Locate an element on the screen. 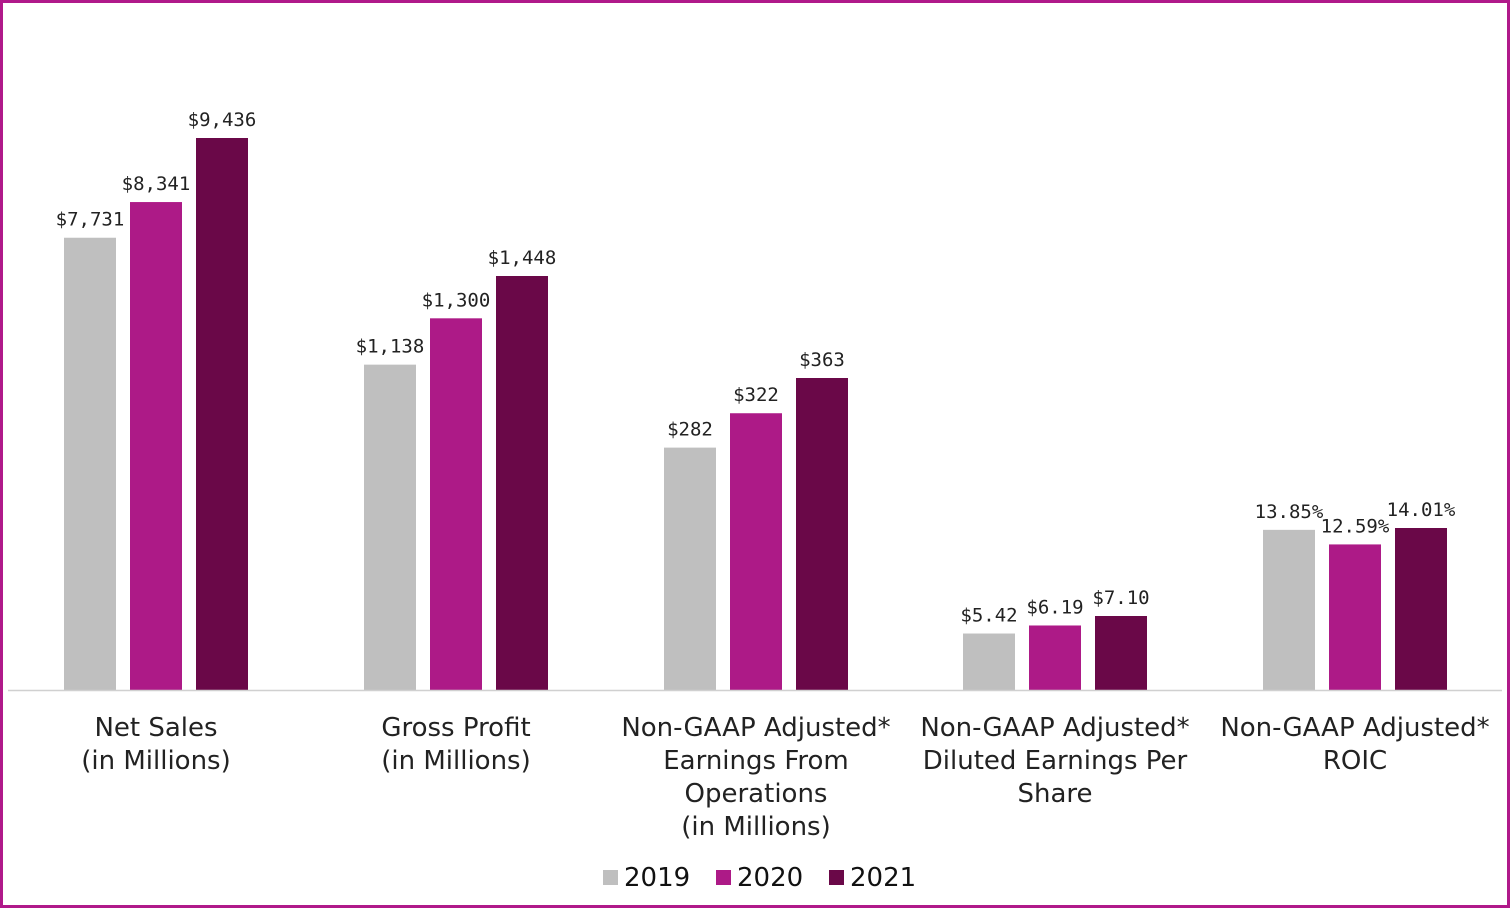 Image resolution: width=1510 pixels, height=908 pixels. category-label-4-line-2: Diluted Earnings Per is located at coordinates (1055, 761).